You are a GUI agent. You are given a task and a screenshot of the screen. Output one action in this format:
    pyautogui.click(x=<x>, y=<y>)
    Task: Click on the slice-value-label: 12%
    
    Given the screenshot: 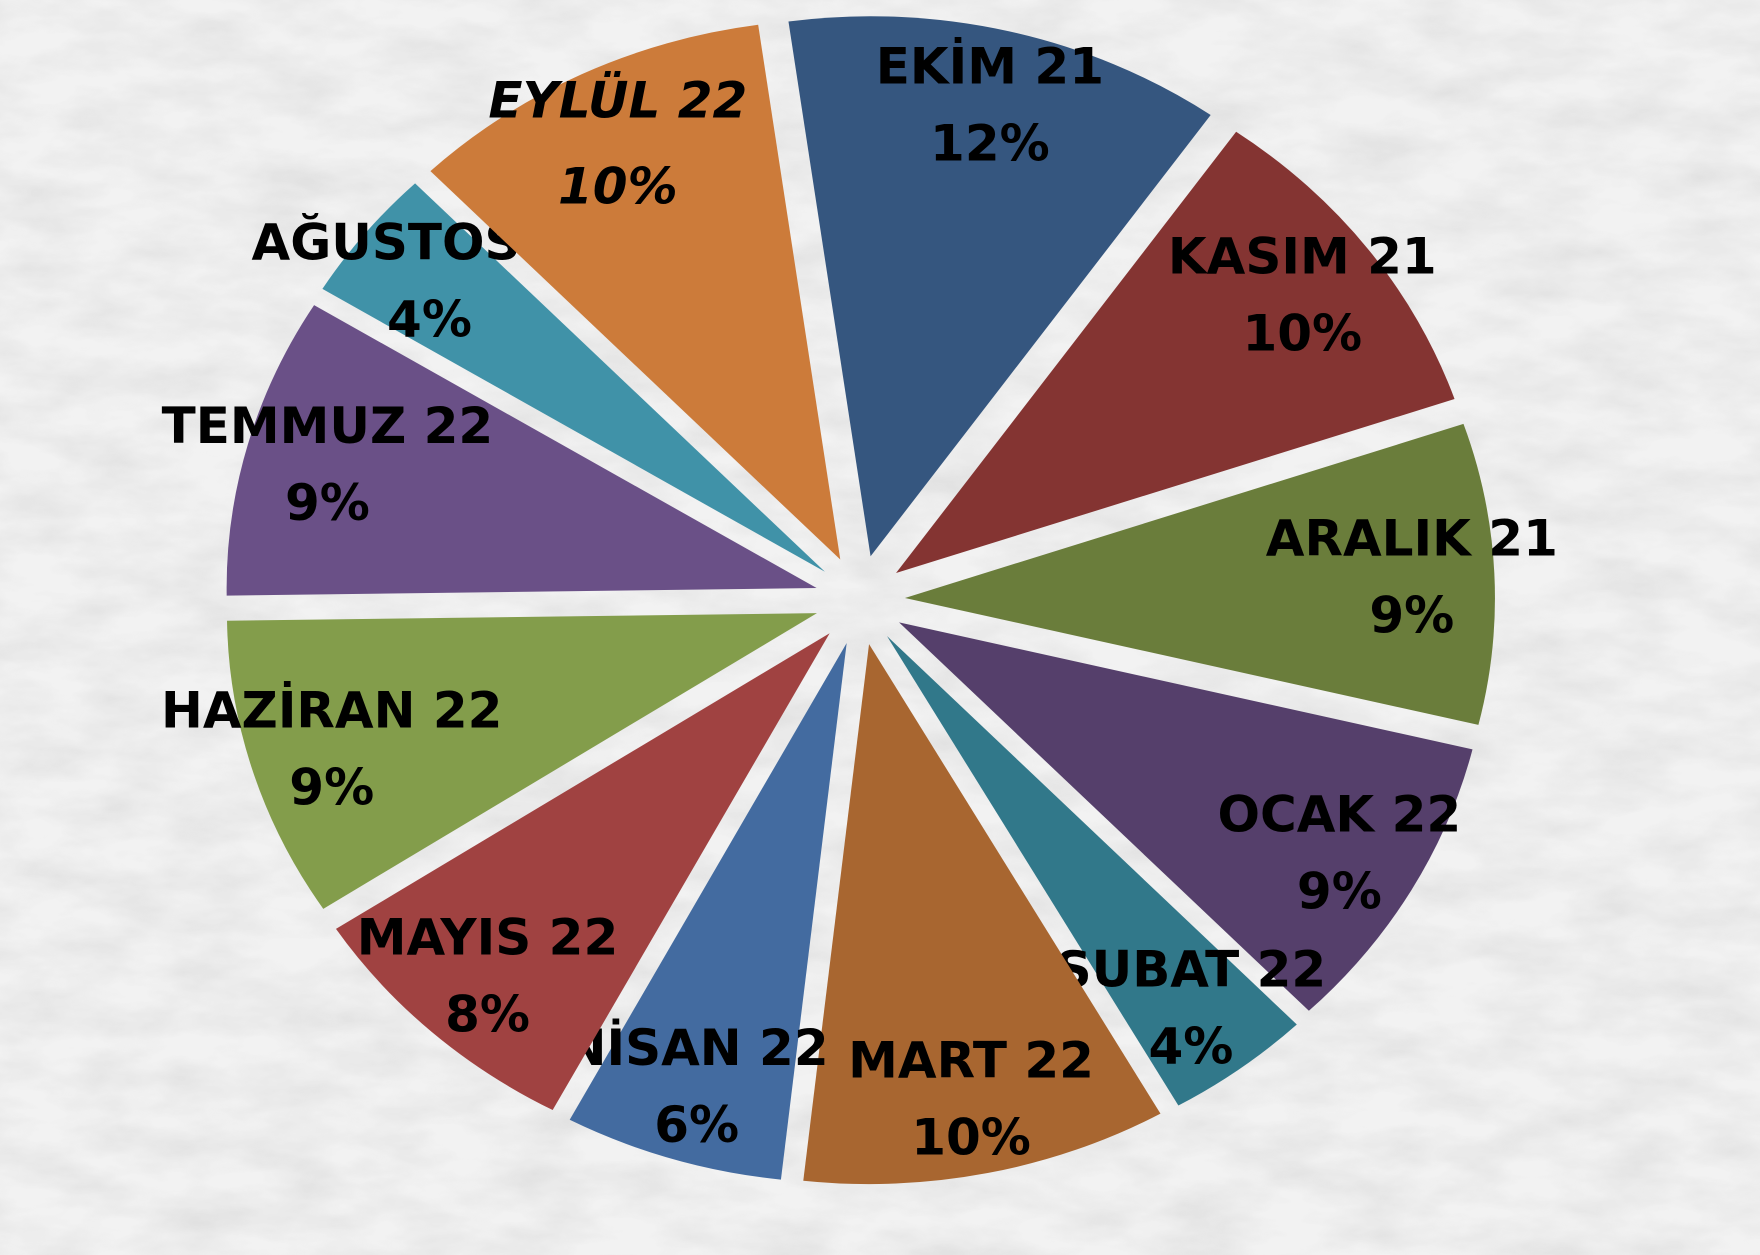 What is the action you would take?
    pyautogui.click(x=990, y=143)
    